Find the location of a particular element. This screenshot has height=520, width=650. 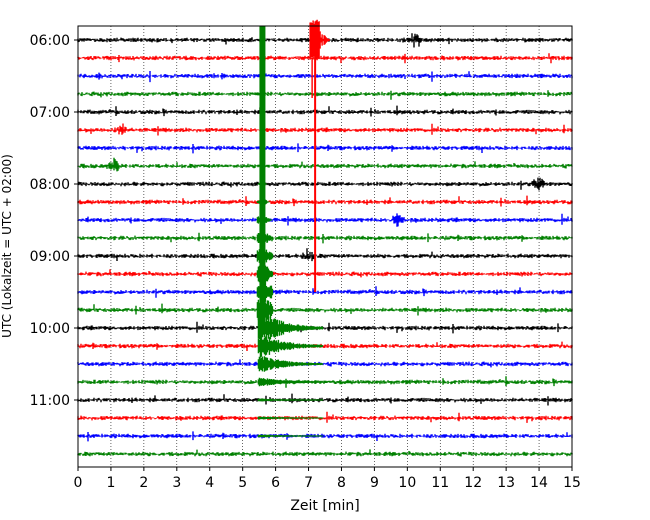

x-tick-label: 14 is located at coordinates (539, 483).